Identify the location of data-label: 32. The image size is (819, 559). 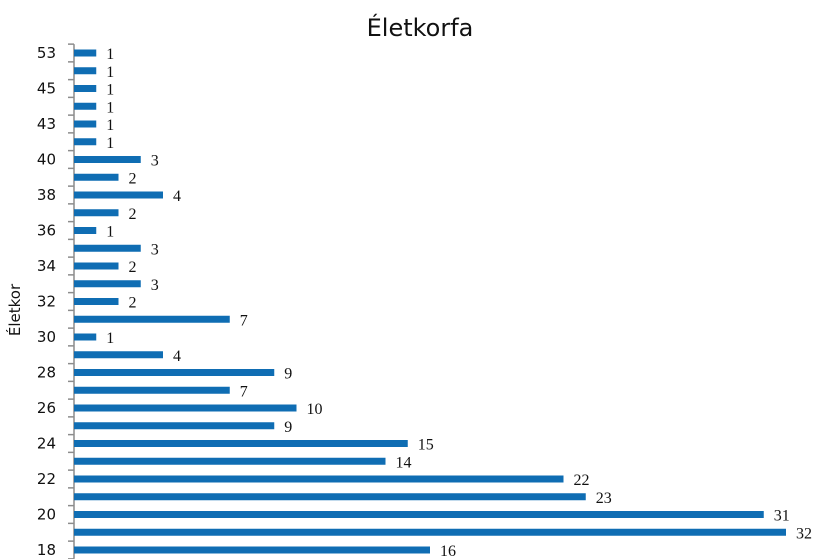
(804, 533).